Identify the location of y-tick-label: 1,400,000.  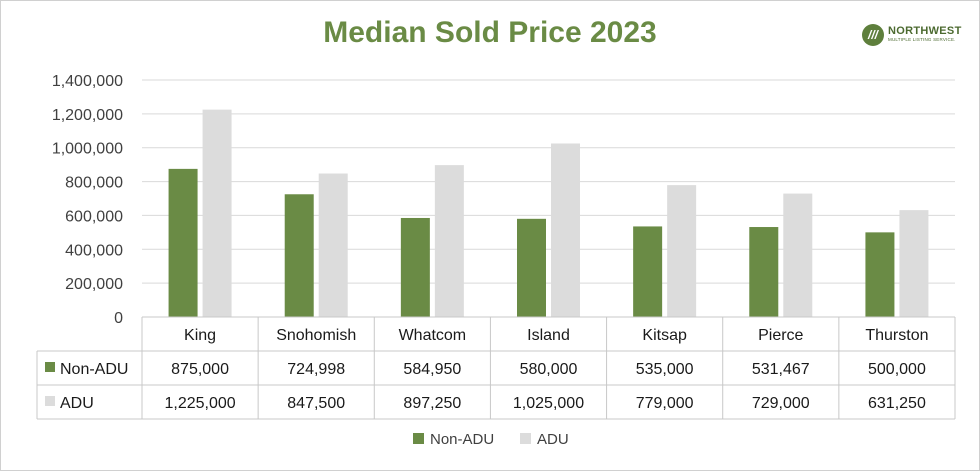
(87, 81).